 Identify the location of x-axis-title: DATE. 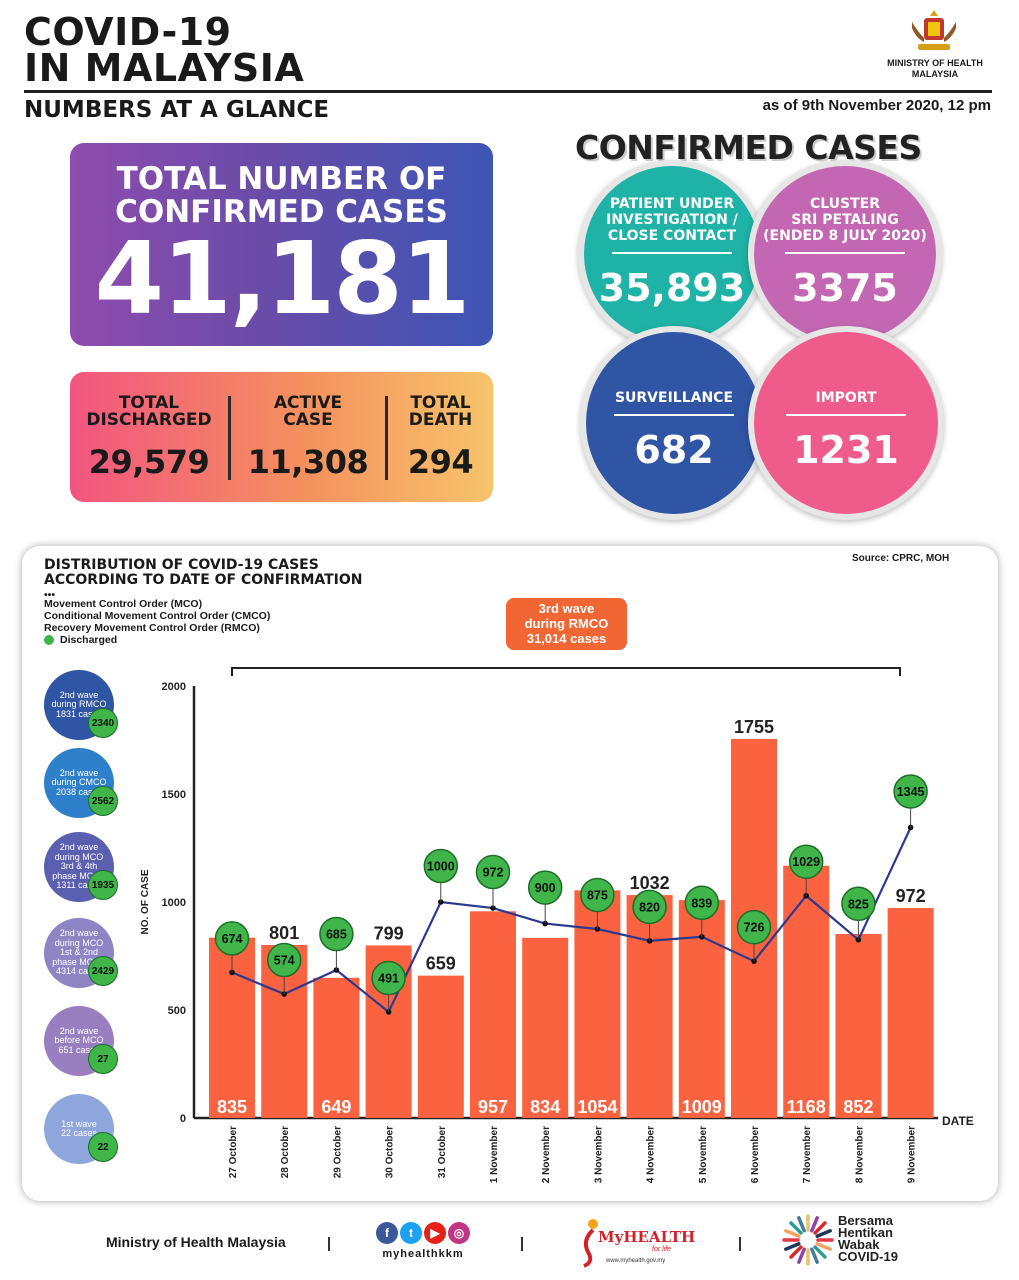
(958, 1121).